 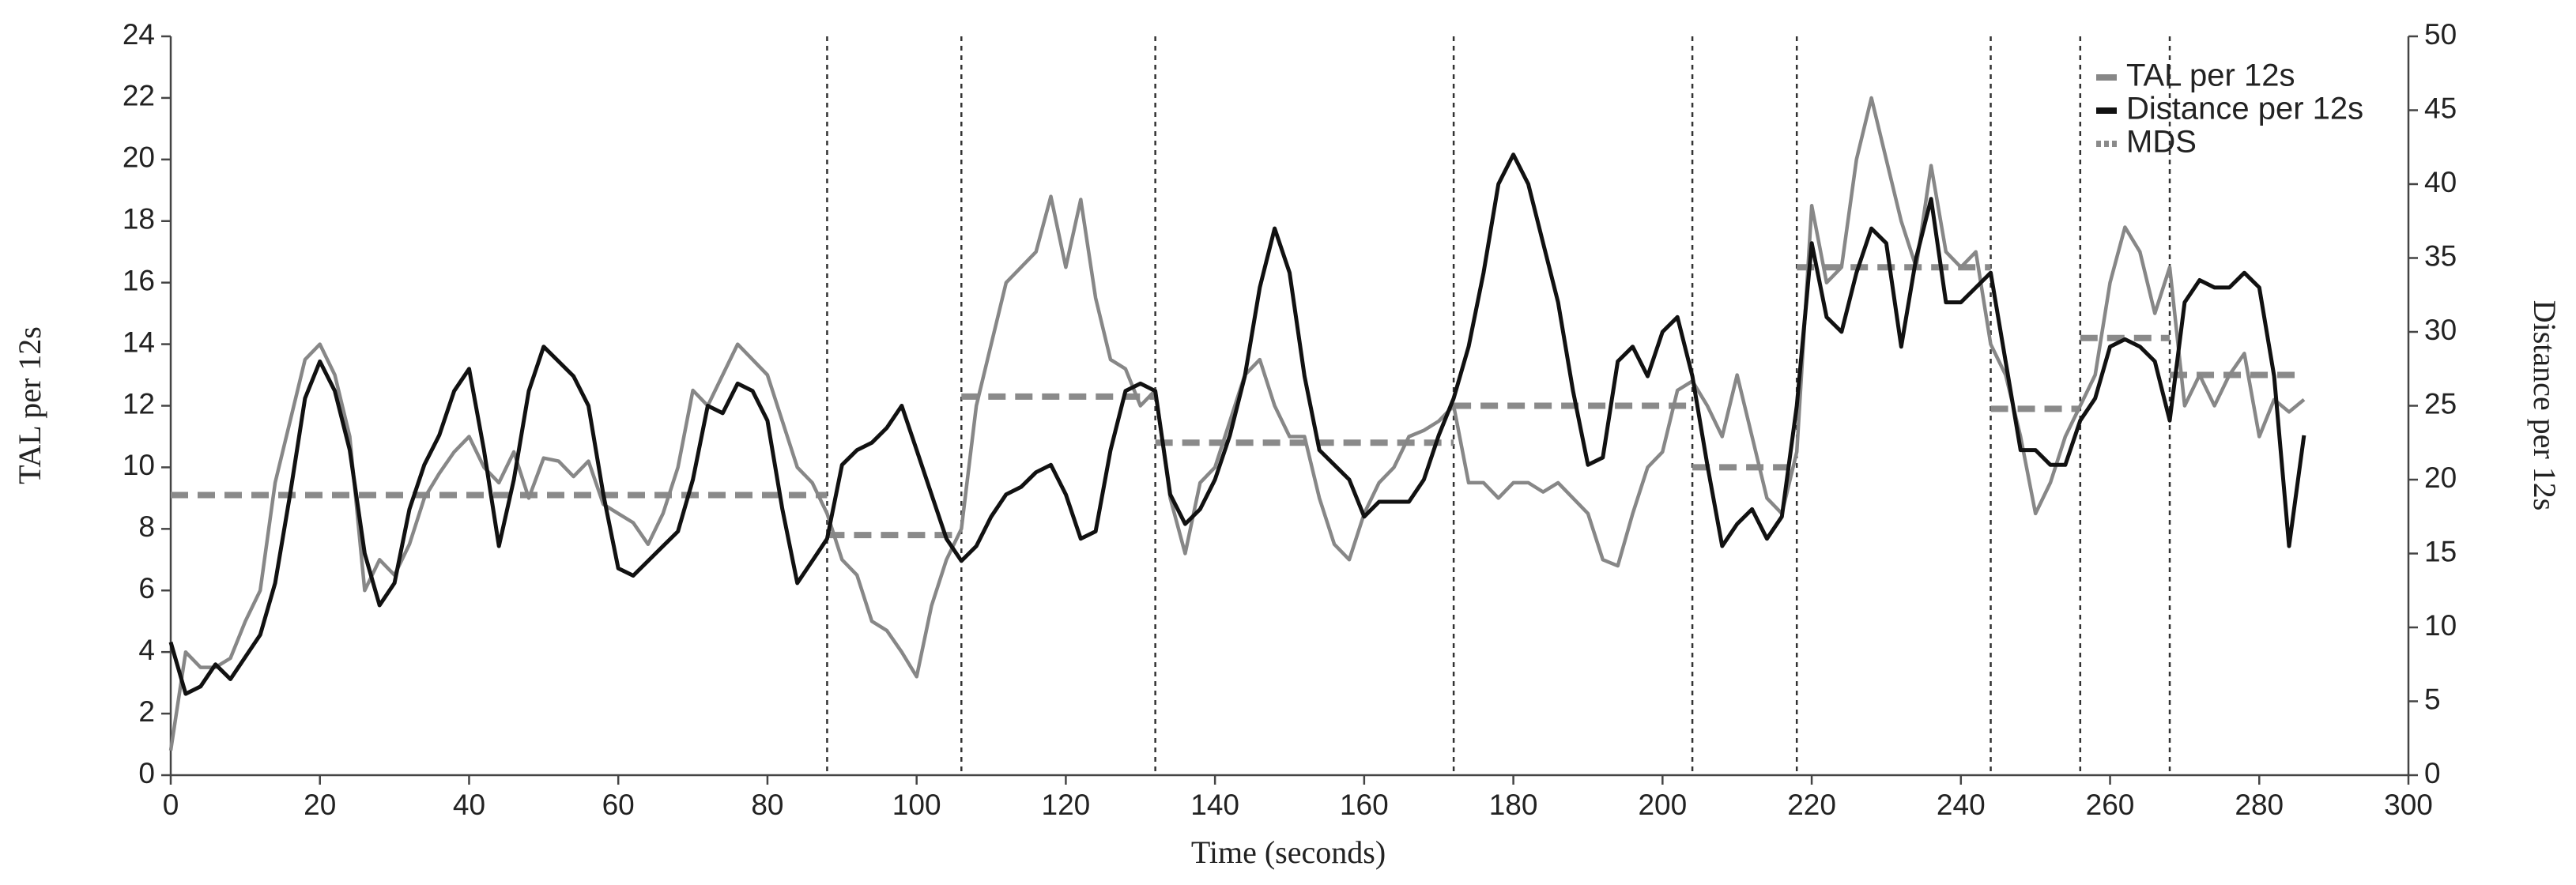 What do you see at coordinates (1811, 805) in the screenshot?
I see `x-tick-label: 220` at bounding box center [1811, 805].